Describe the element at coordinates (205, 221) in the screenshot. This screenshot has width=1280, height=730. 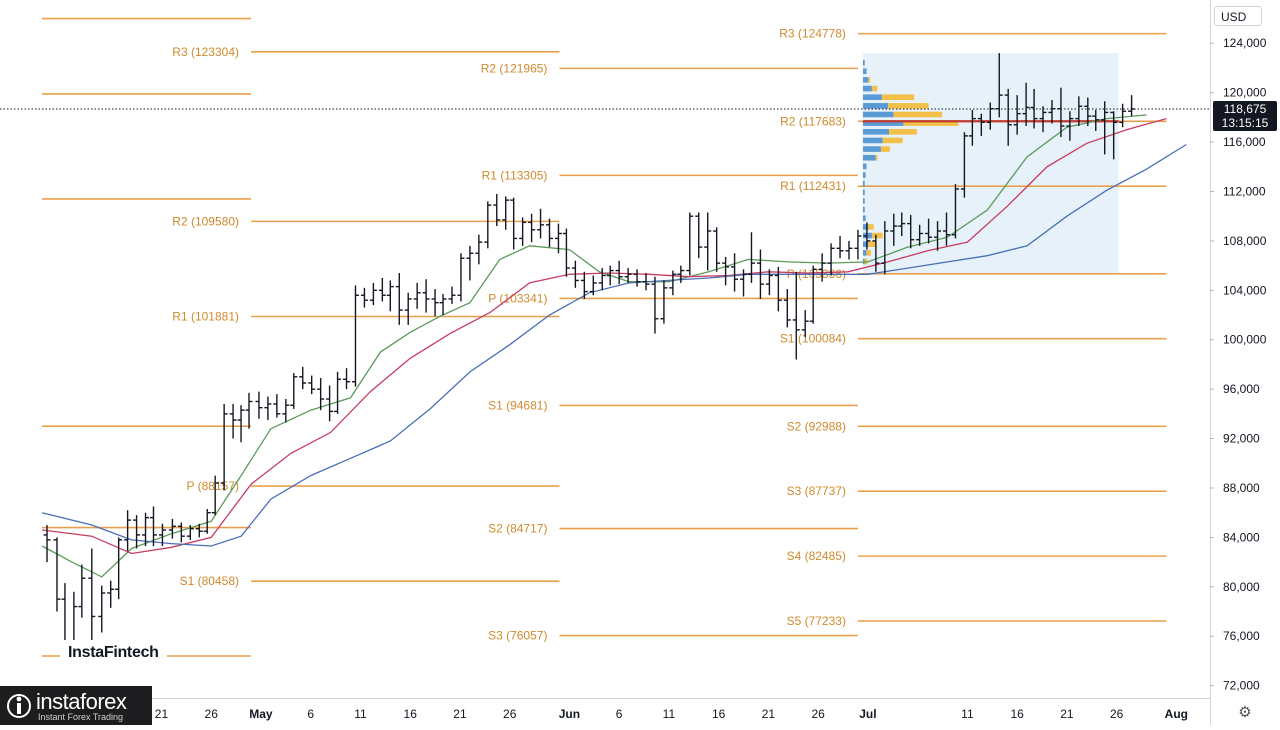
I see `pivot-level-label: R2 (109580)` at that location.